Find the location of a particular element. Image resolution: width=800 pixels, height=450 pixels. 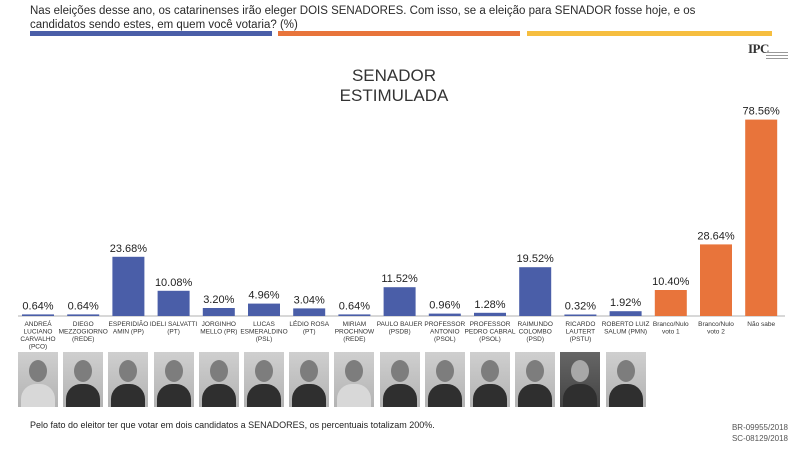

category-label-5-line-0: LUCAS is located at coordinates (264, 324).